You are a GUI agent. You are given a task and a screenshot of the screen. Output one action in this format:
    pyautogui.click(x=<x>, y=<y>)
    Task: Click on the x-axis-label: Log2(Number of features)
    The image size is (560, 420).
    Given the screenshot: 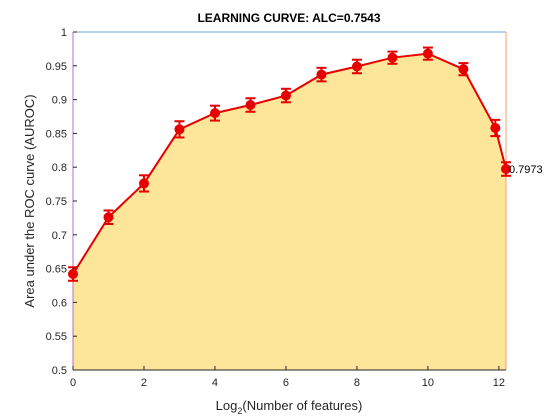 What is the action you would take?
    pyautogui.click(x=289, y=407)
    